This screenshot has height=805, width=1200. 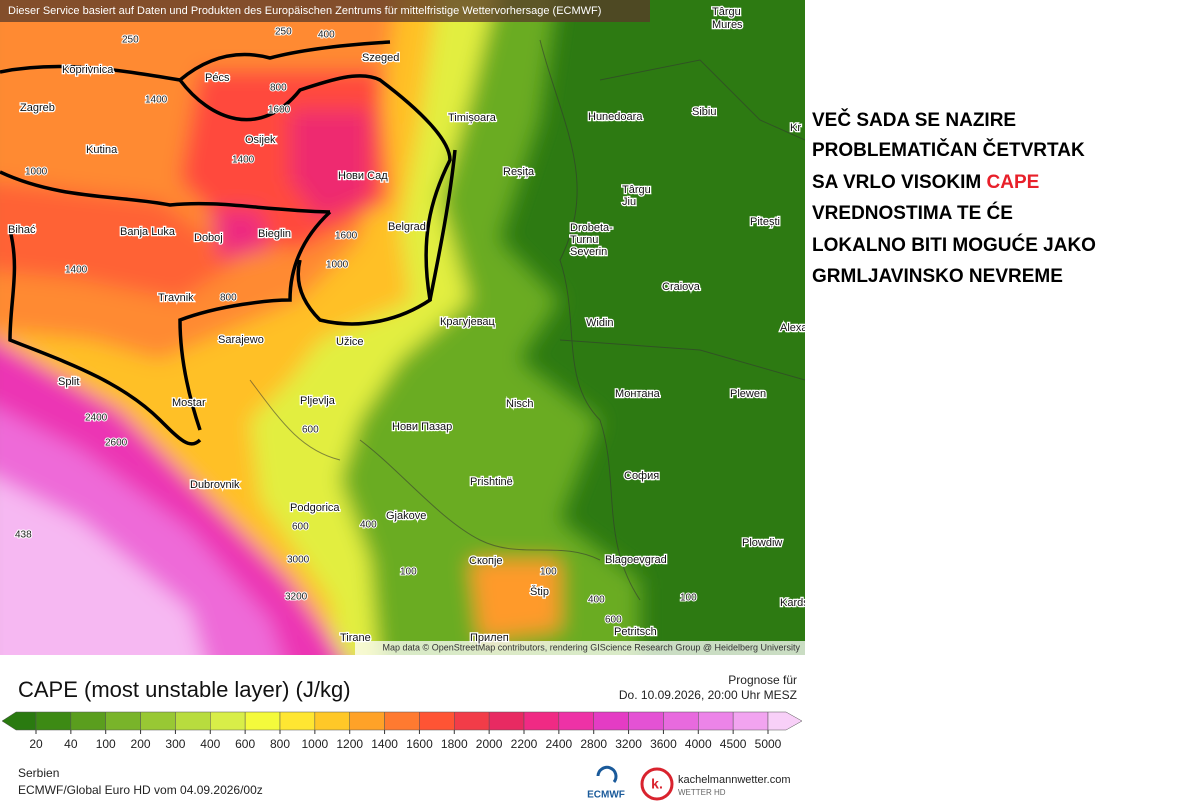 What do you see at coordinates (380, 58) in the screenshot?
I see `city-label: Szeged` at bounding box center [380, 58].